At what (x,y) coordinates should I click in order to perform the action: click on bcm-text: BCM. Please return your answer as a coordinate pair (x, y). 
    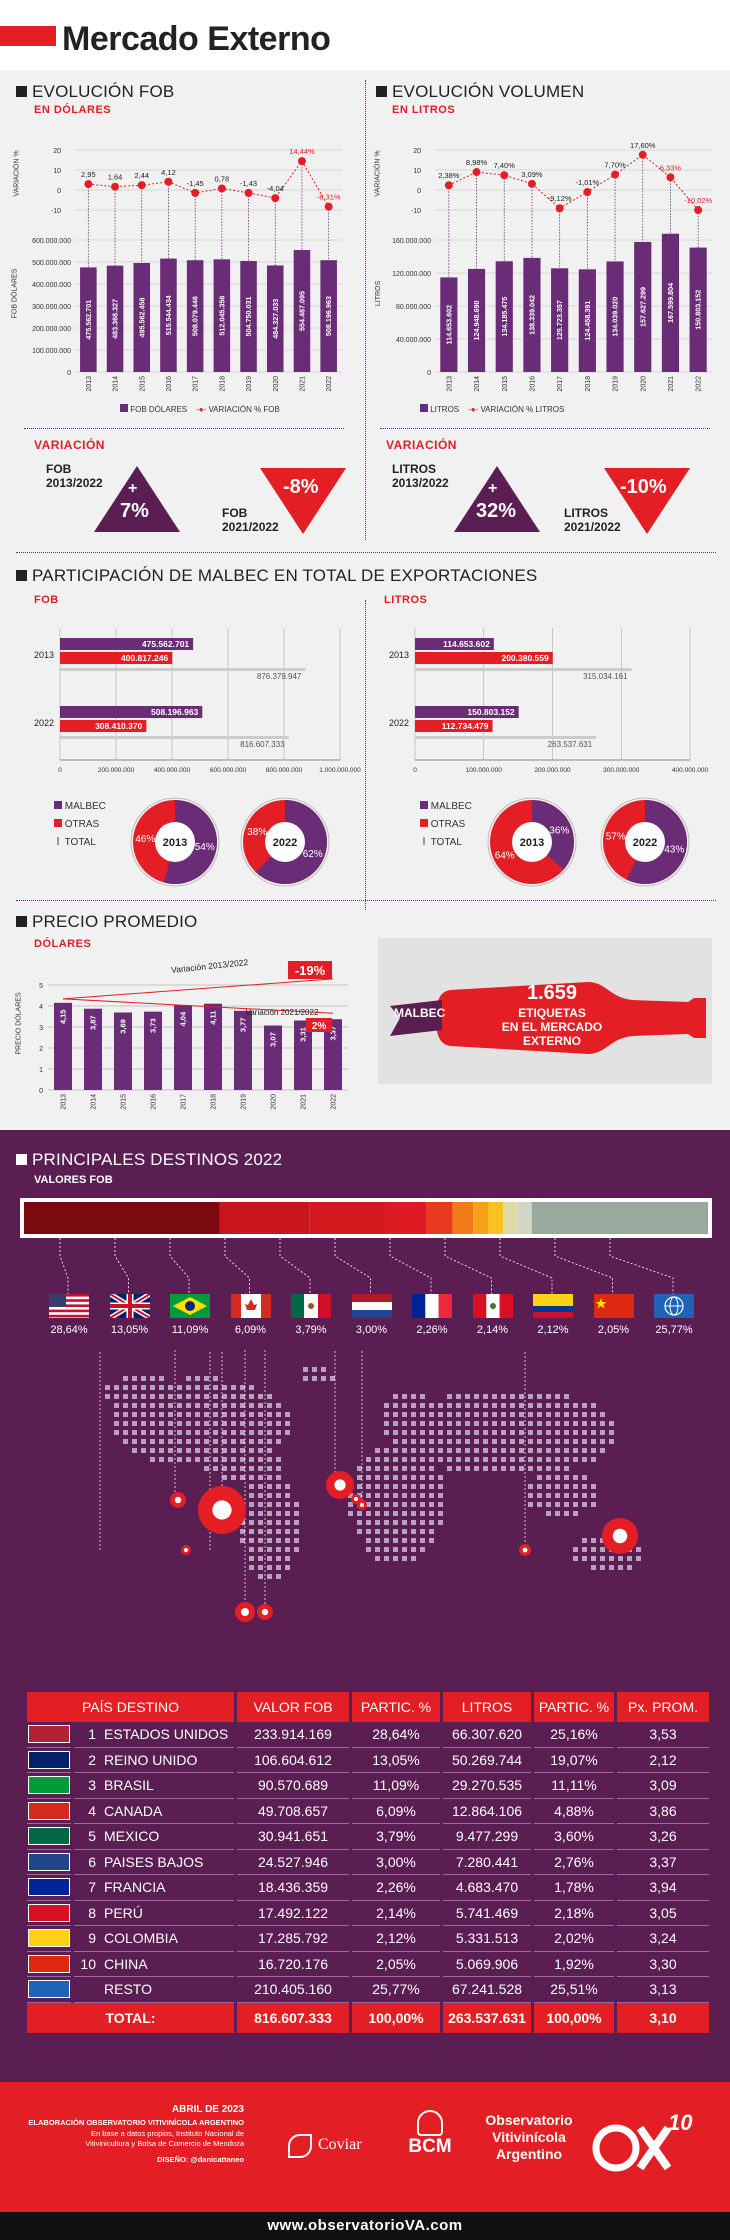
    Looking at the image, I should click on (430, 2146).